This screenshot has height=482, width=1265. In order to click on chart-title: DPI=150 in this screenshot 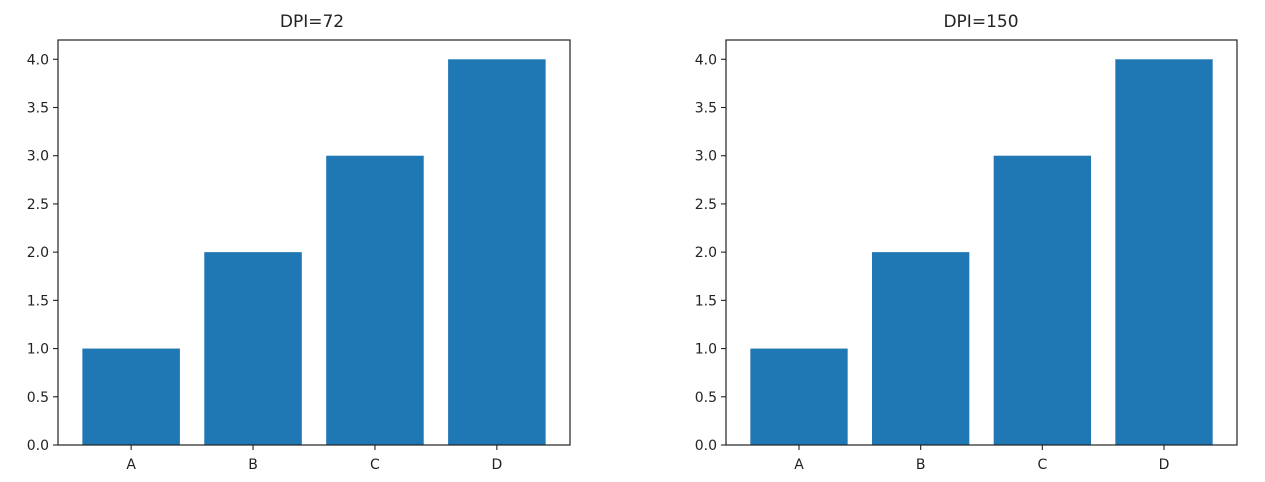, I will do `click(980, 22)`.